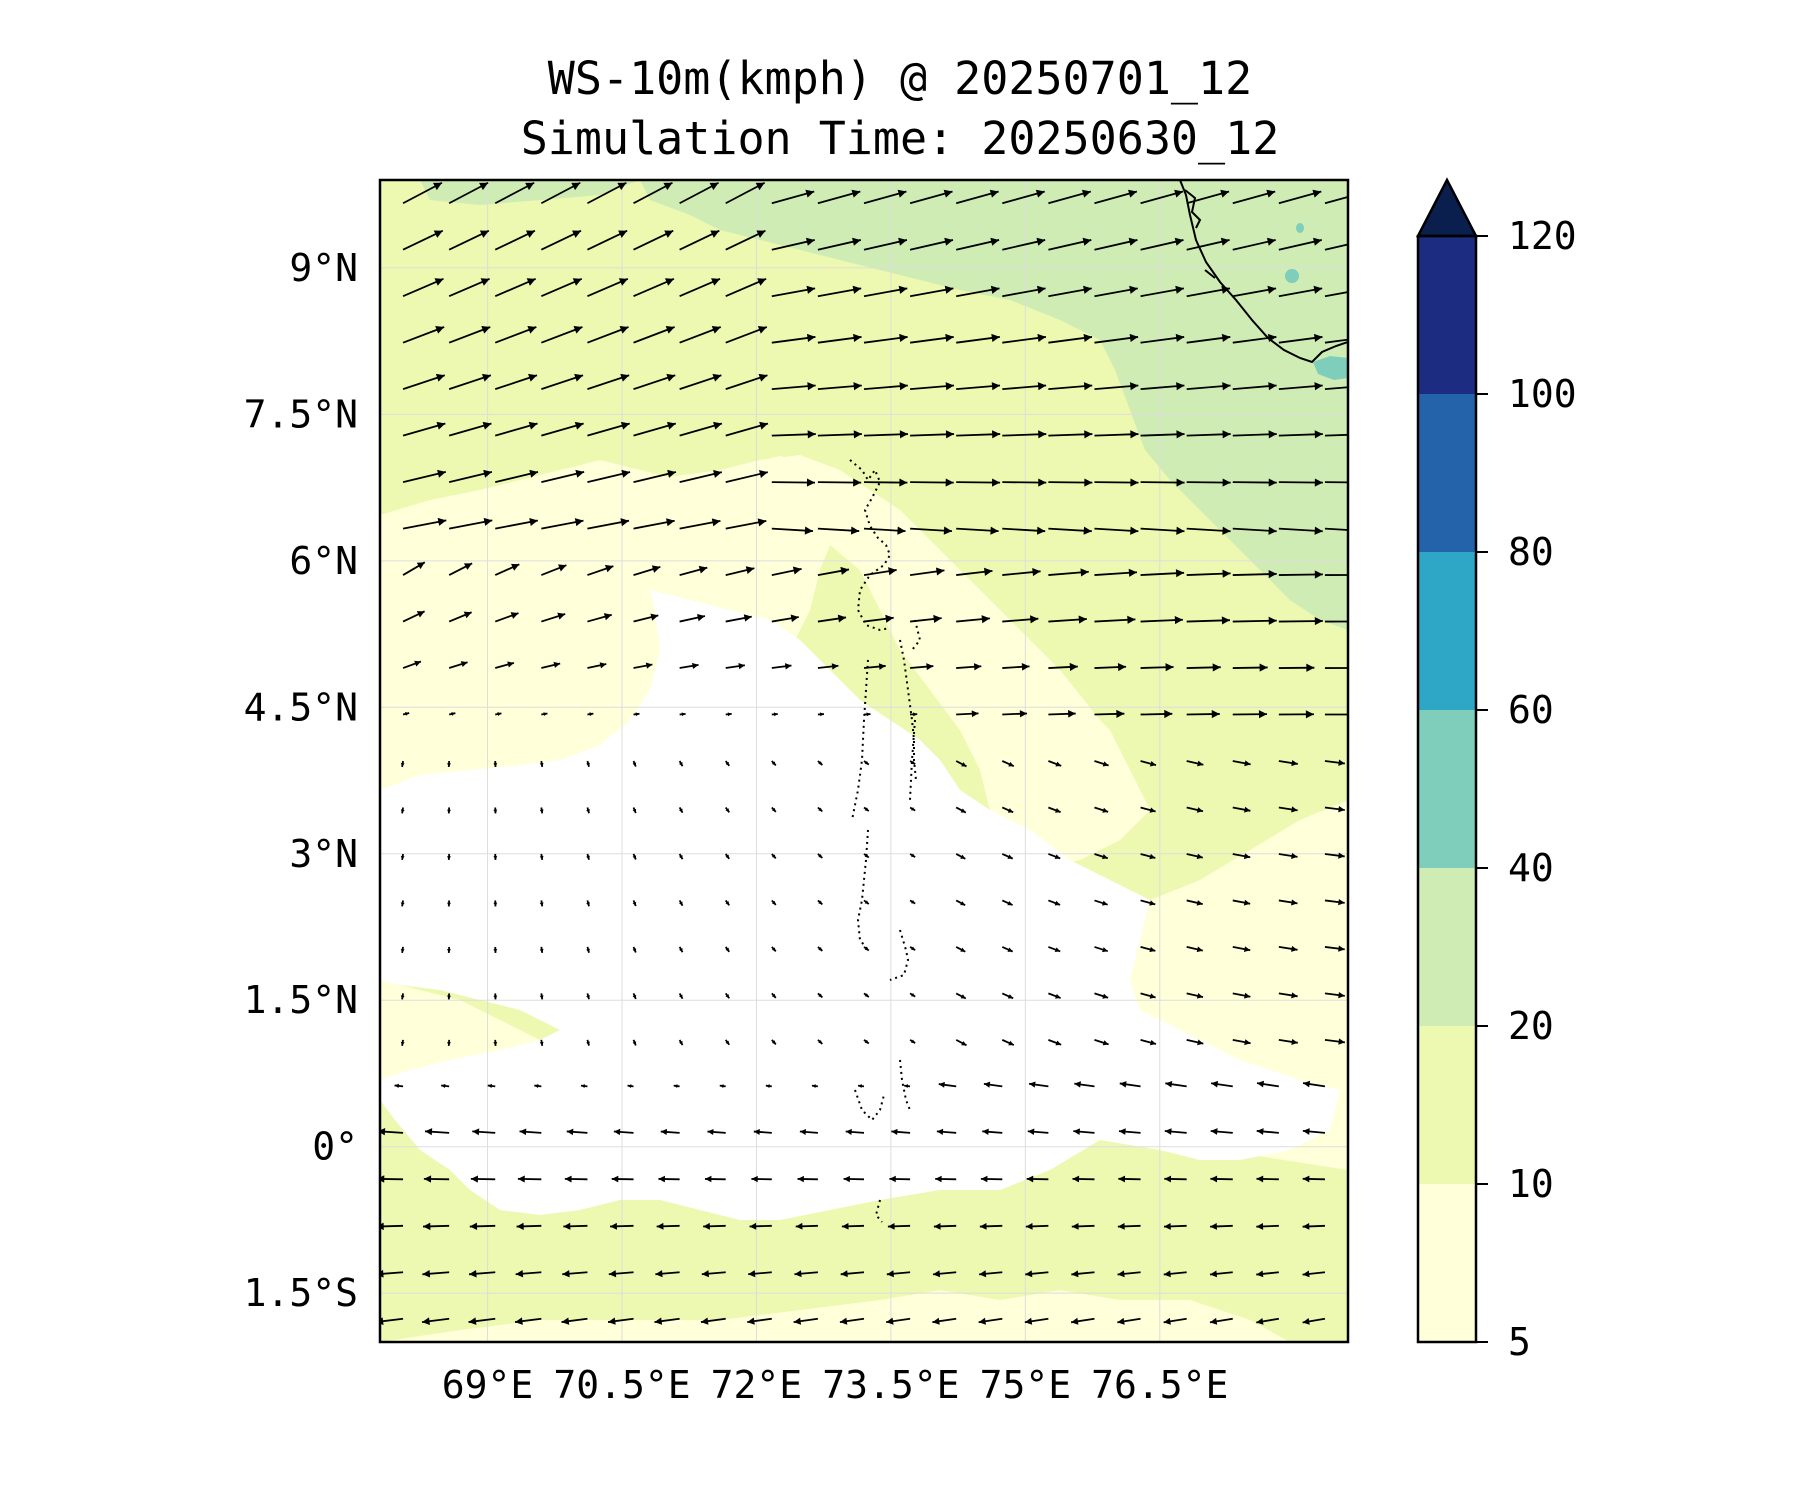  I want to click on colorbar-tick-label: 80, so click(1531, 552).